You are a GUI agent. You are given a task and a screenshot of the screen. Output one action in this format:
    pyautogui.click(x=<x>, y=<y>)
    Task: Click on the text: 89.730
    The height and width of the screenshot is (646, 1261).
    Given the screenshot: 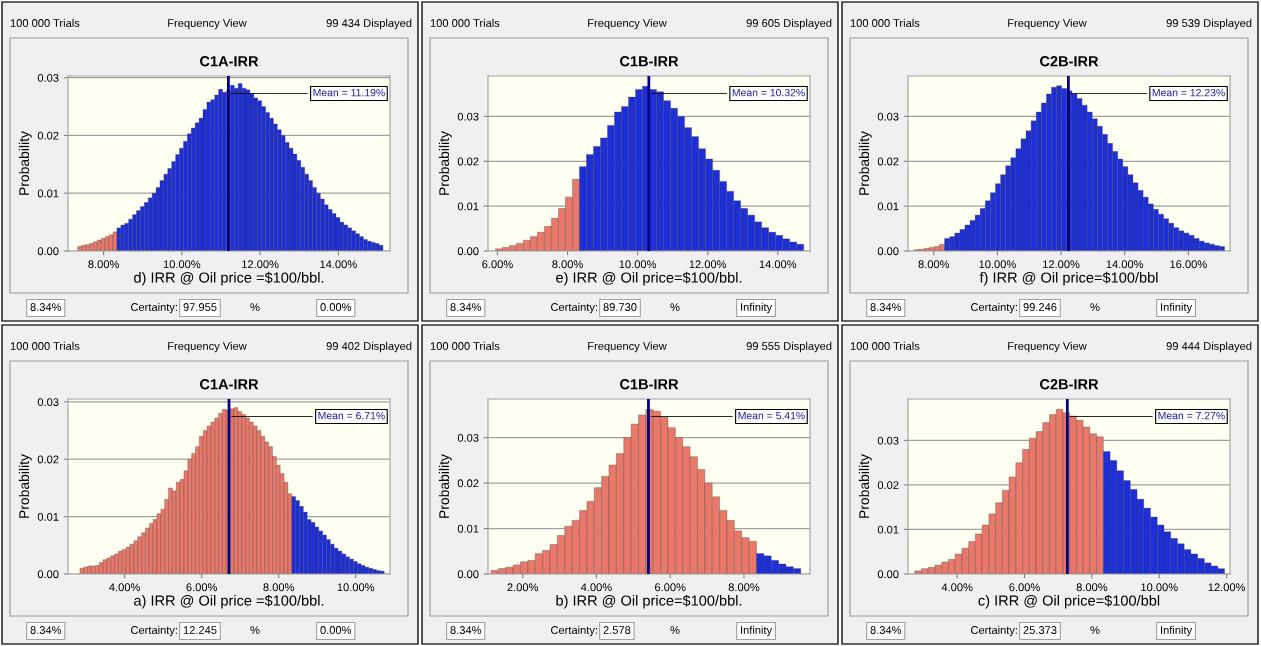 What is the action you would take?
    pyautogui.click(x=620, y=307)
    